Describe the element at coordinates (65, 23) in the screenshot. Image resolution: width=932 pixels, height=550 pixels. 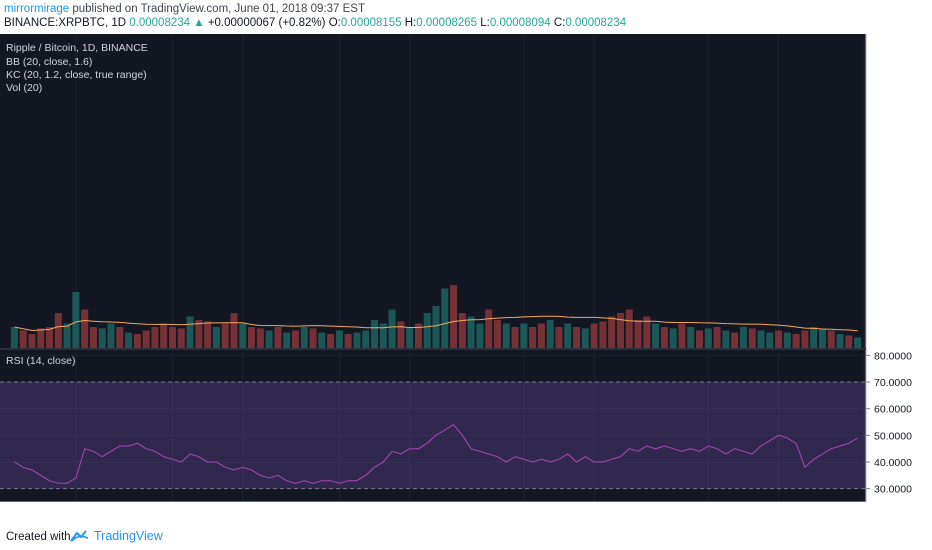
I see `symbol-label: BINANCE:XRPBTC, 1D` at that location.